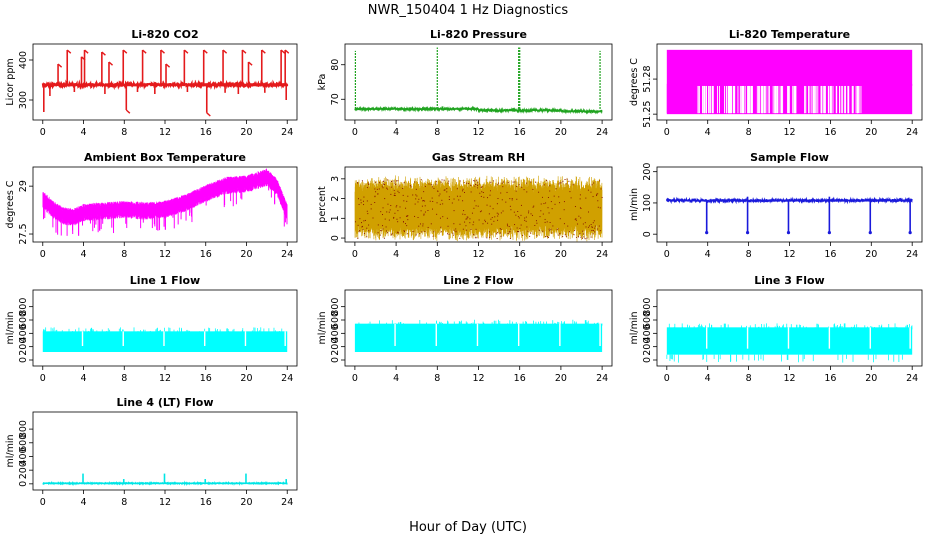 Image resolution: width=936 pixels, height=540 pixels. Describe the element at coordinates (151, 83) in the screenshot. I see `panel-0: 0 4 8 12 16 20 24 300 400 Li-820 CO2 Licor ppm` at that location.